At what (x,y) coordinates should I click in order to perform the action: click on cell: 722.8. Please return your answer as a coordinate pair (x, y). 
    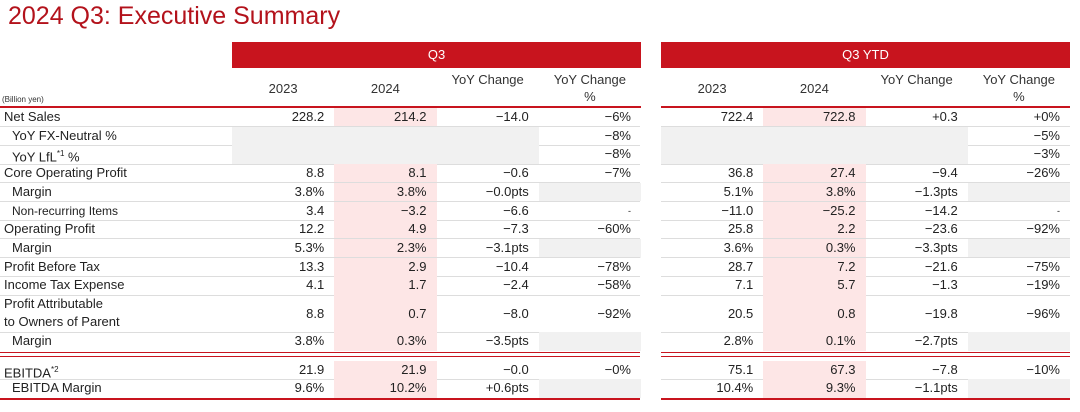
    Looking at the image, I should click on (814, 117).